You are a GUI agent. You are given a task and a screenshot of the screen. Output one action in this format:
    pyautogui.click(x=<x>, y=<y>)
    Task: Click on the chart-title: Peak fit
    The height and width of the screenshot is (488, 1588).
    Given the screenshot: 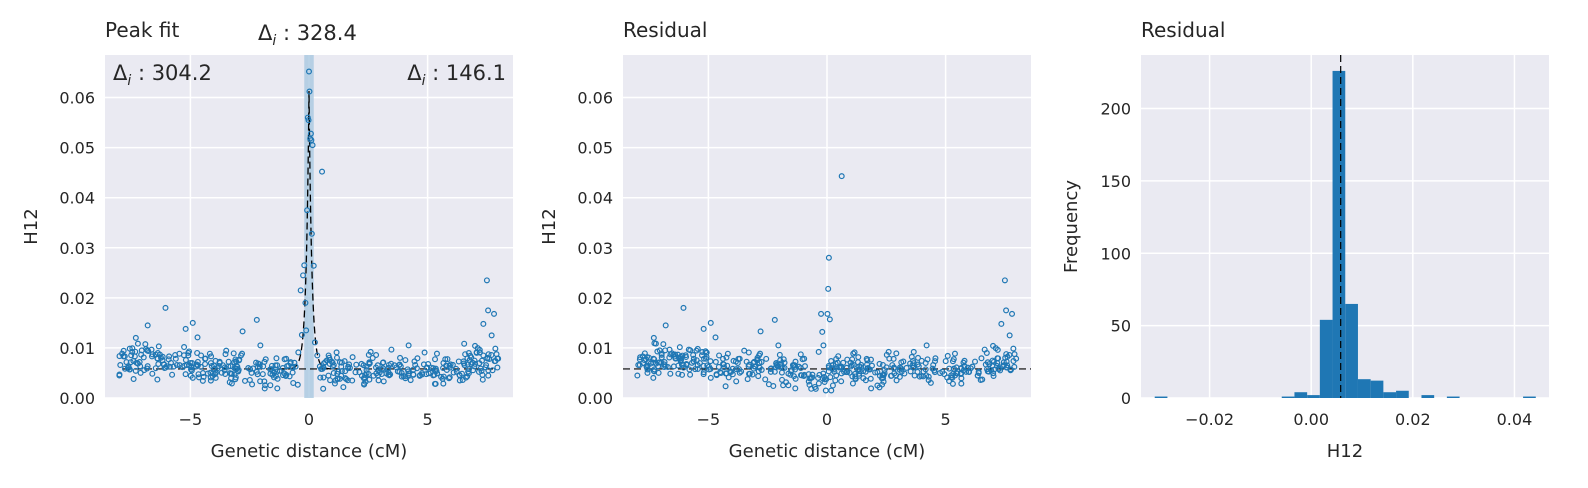 What is the action you would take?
    pyautogui.click(x=142, y=30)
    